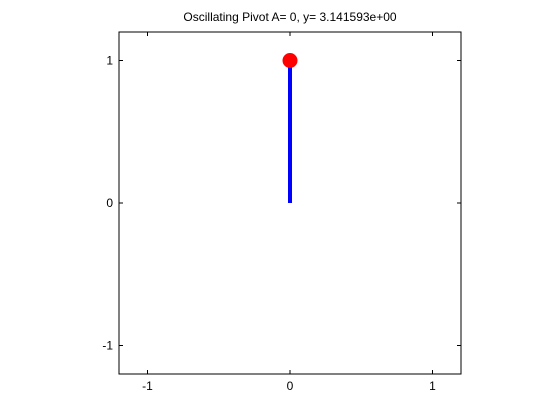  I want to click on x-tick-label: -1, so click(147, 386).